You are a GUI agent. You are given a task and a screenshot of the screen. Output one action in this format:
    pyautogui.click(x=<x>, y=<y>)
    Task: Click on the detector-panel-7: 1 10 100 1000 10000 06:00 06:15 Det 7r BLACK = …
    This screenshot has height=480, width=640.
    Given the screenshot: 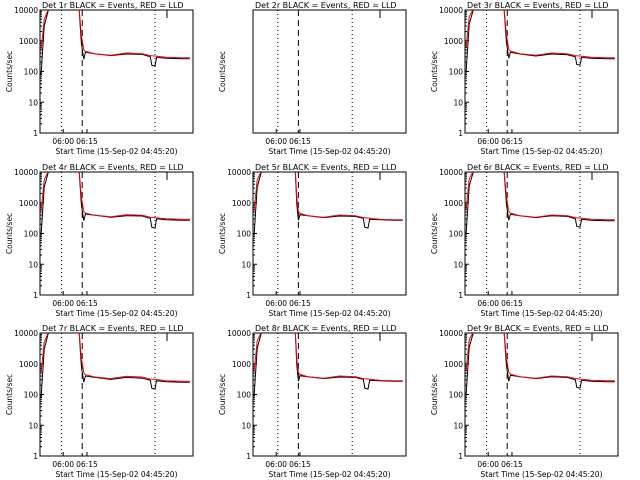 What is the action you would take?
    pyautogui.click(x=99, y=401)
    